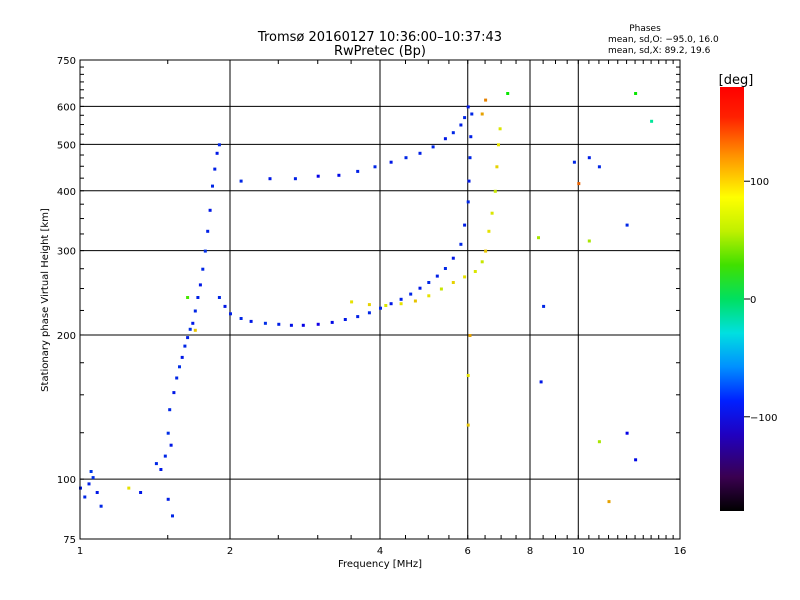  What do you see at coordinates (530, 551) in the screenshot?
I see `x-tick-label: 8` at bounding box center [530, 551].